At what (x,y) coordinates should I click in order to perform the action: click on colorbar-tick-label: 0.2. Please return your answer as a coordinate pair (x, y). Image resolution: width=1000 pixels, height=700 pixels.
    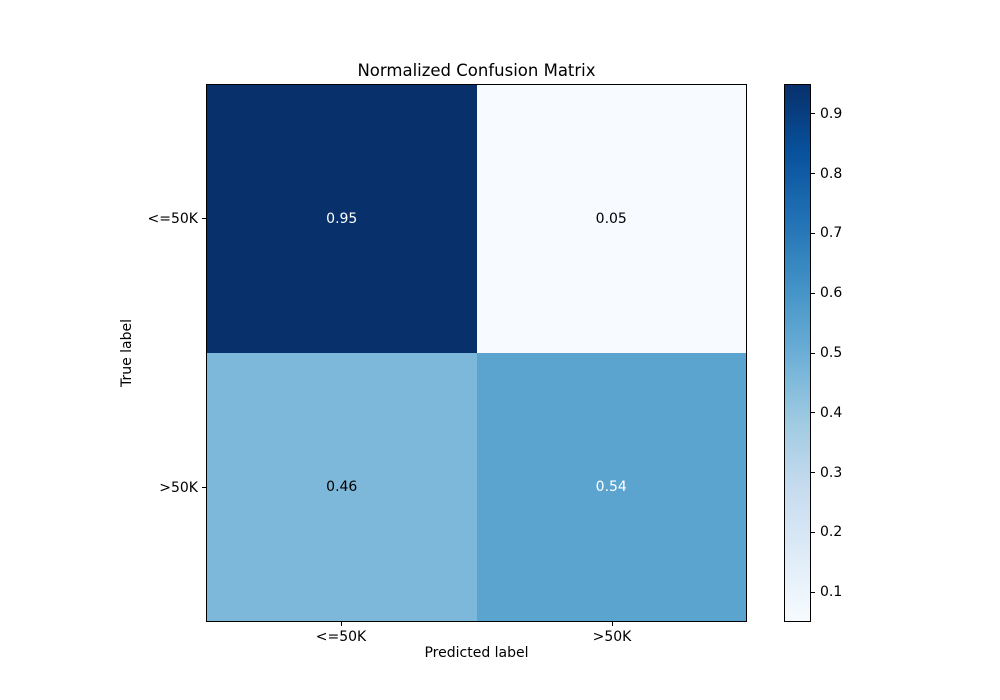
    Looking at the image, I should click on (831, 532).